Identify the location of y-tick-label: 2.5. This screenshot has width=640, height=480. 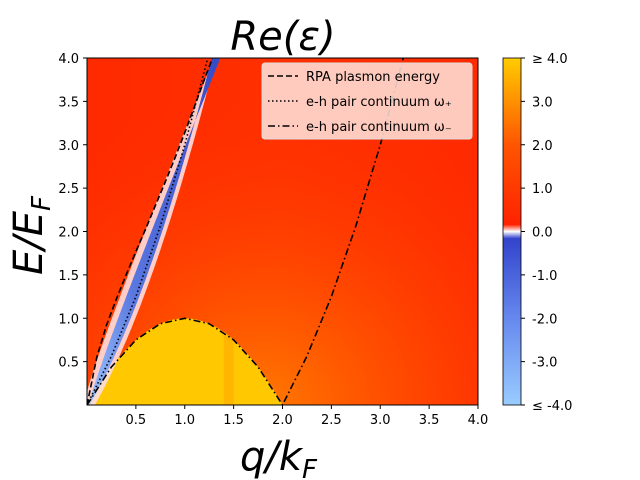
(68, 189).